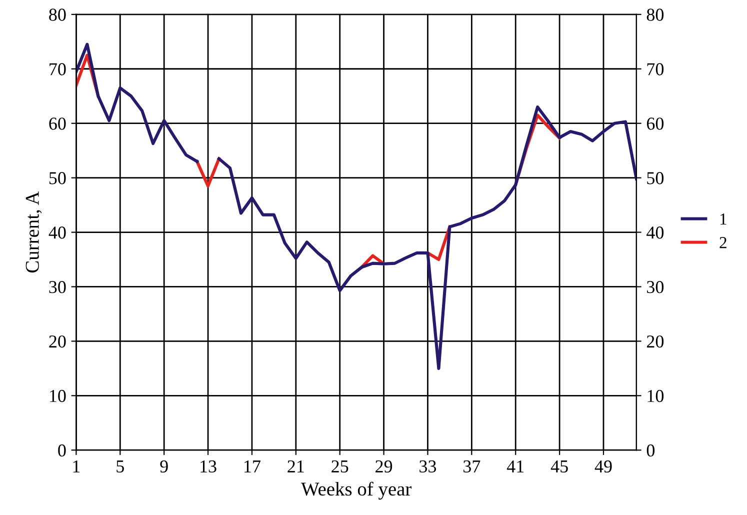 The image size is (747, 515). Describe the element at coordinates (57, 178) in the screenshot. I see `y-tick-label: 50` at that location.